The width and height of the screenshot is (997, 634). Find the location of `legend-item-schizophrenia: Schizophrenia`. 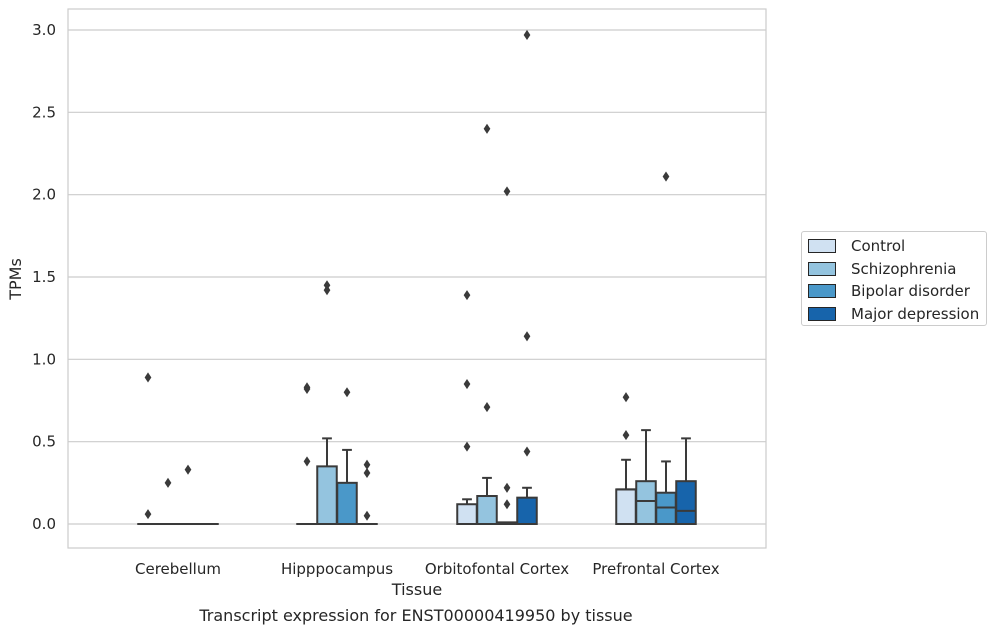

legend-item-schizophrenia: Schizophrenia is located at coordinates (897, 269).